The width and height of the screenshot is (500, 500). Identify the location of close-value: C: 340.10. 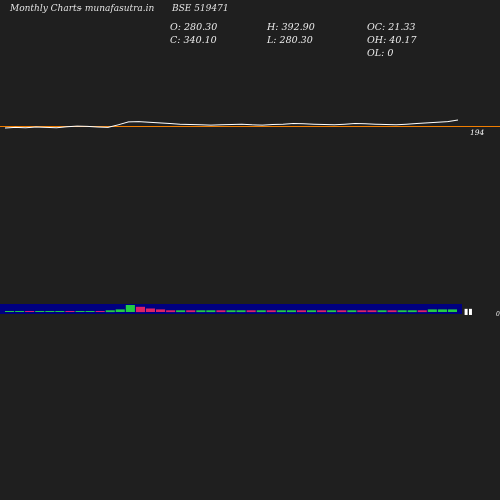
(193, 40).